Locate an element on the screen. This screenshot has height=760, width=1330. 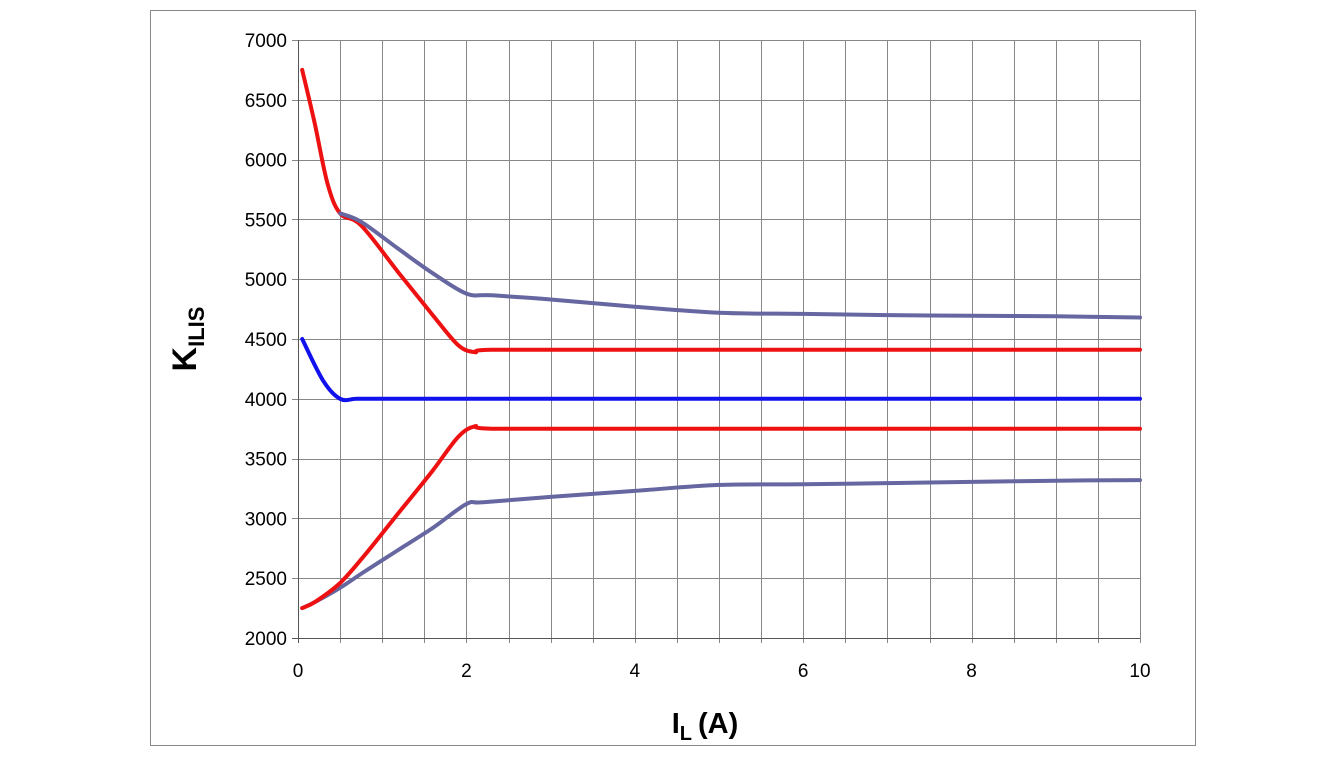
x-axis-title-main: I is located at coordinates (676, 724).